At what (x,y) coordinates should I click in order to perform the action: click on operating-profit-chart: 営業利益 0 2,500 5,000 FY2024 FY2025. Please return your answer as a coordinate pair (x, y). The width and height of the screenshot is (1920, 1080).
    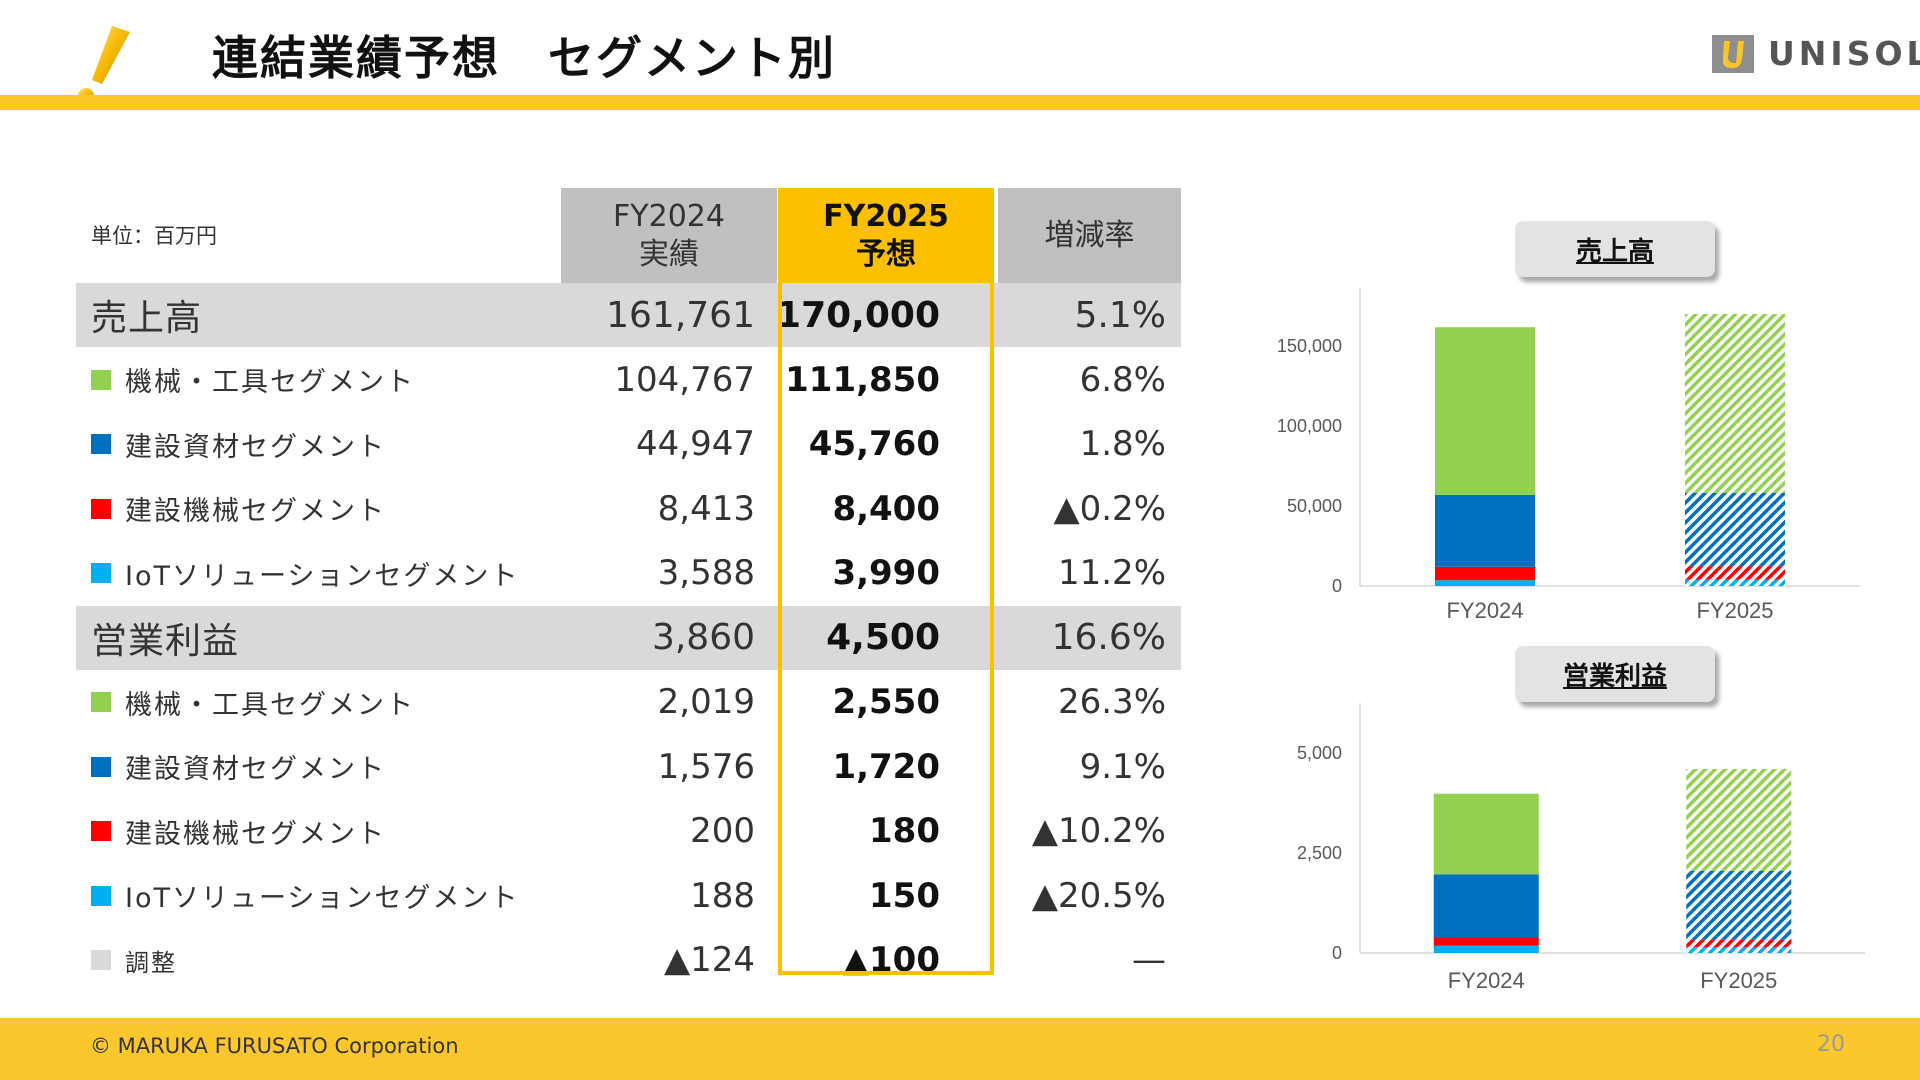
    Looking at the image, I should click on (1570, 828).